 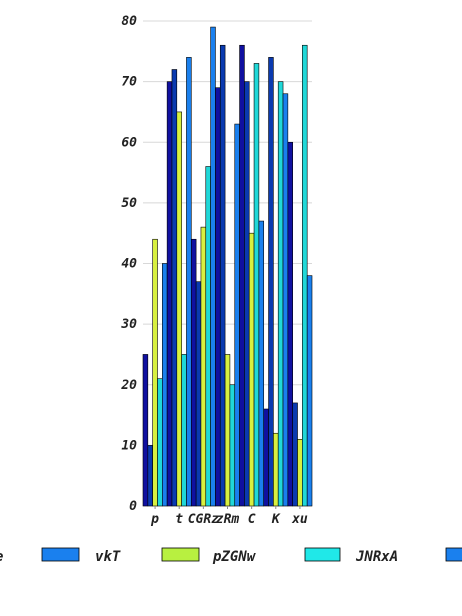 I want to click on x-tick-label: p, so click(x=154, y=519).